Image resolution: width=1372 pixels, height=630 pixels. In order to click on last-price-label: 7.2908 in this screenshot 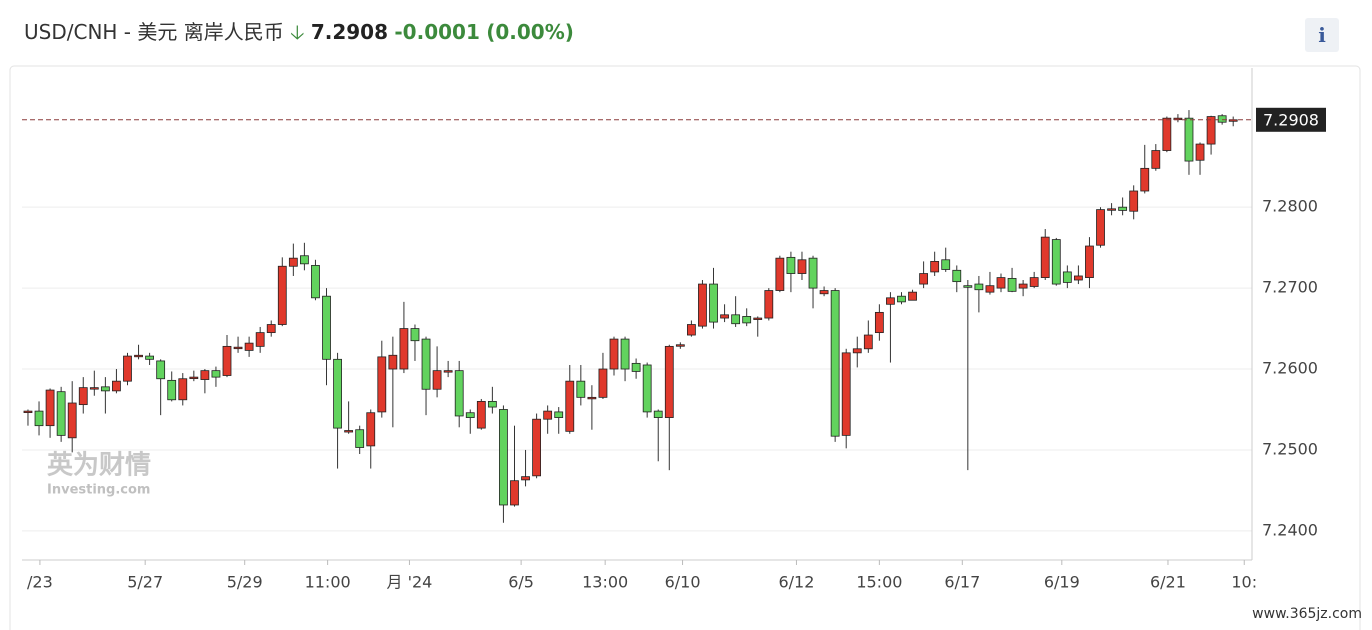, I will do `click(1291, 119)`.